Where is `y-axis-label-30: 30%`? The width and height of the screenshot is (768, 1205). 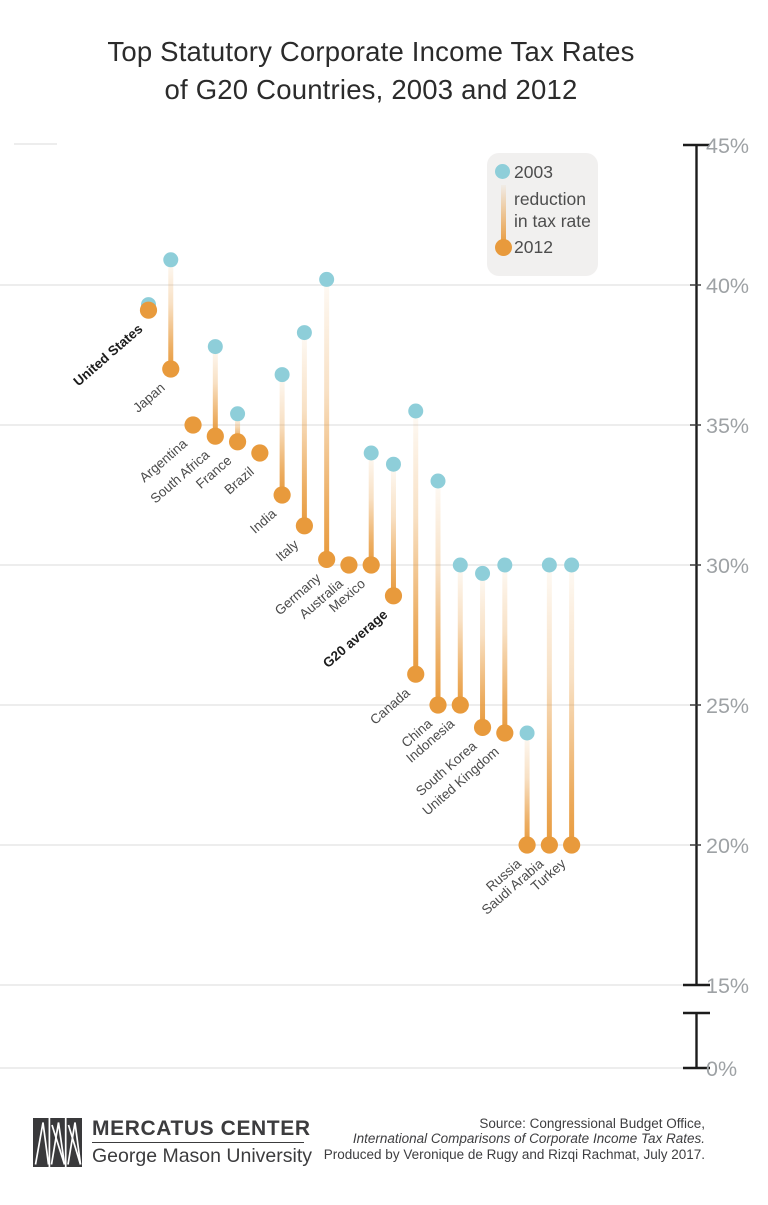 y-axis-label-30: 30% is located at coordinates (727, 566).